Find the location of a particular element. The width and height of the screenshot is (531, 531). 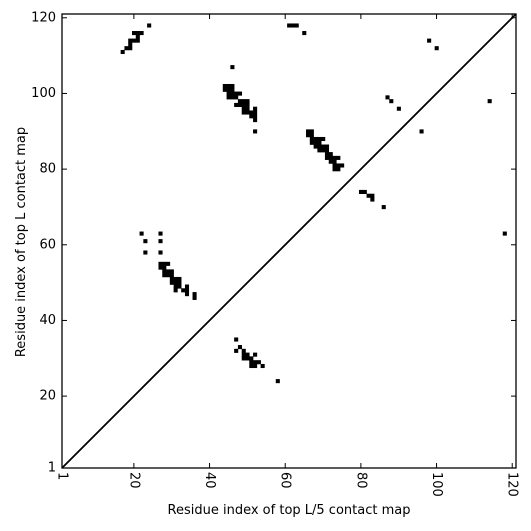

y-axis-label: Residue index of top L contact map is located at coordinates (21, 242).